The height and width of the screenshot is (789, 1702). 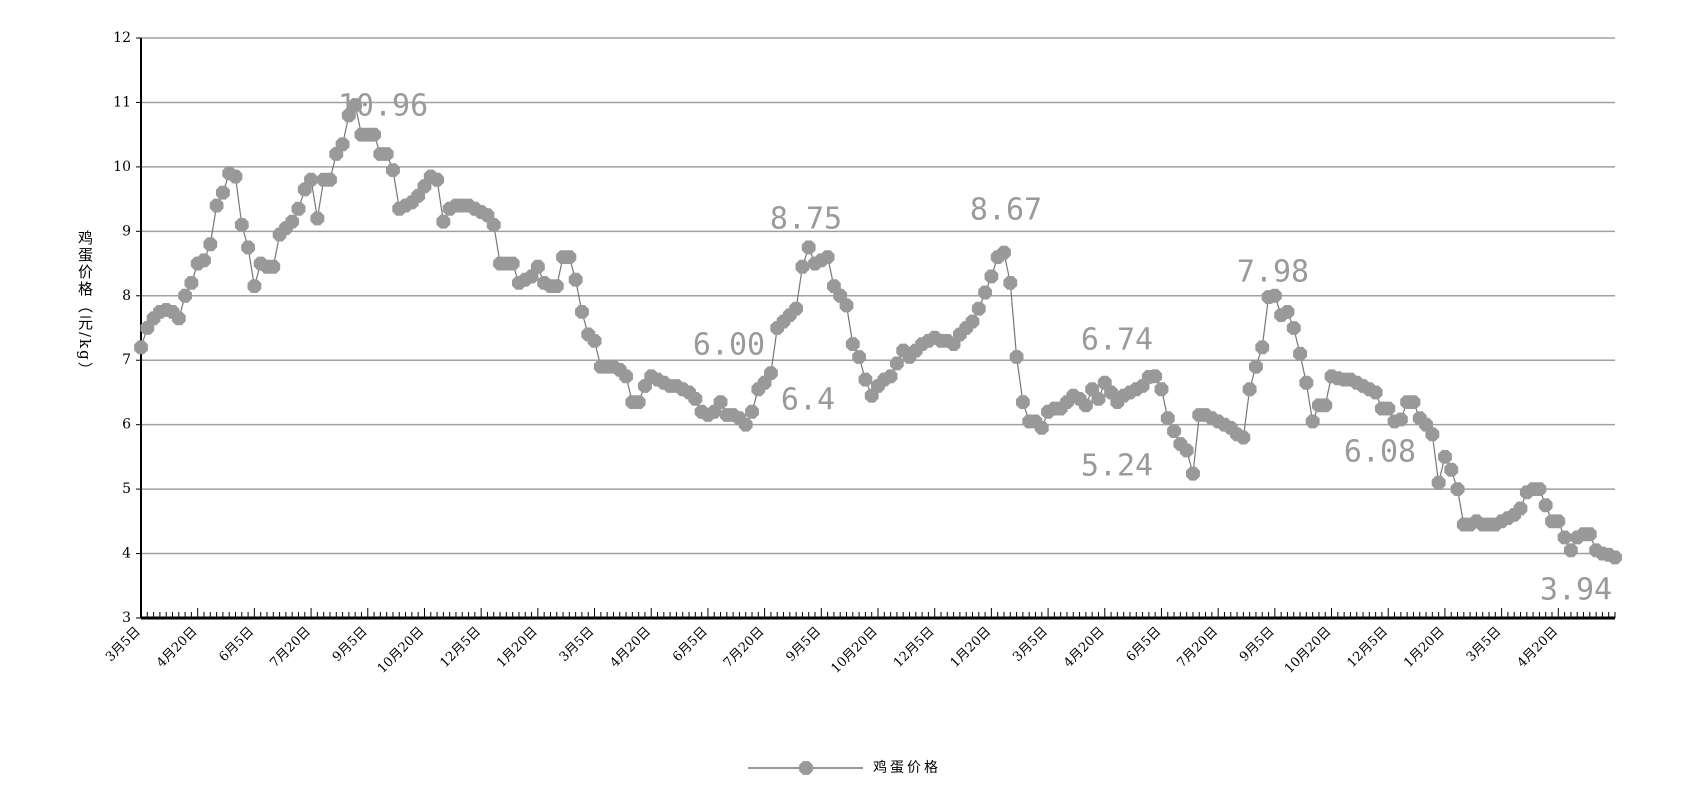 I want to click on annotation: 6.00, so click(x=729, y=345).